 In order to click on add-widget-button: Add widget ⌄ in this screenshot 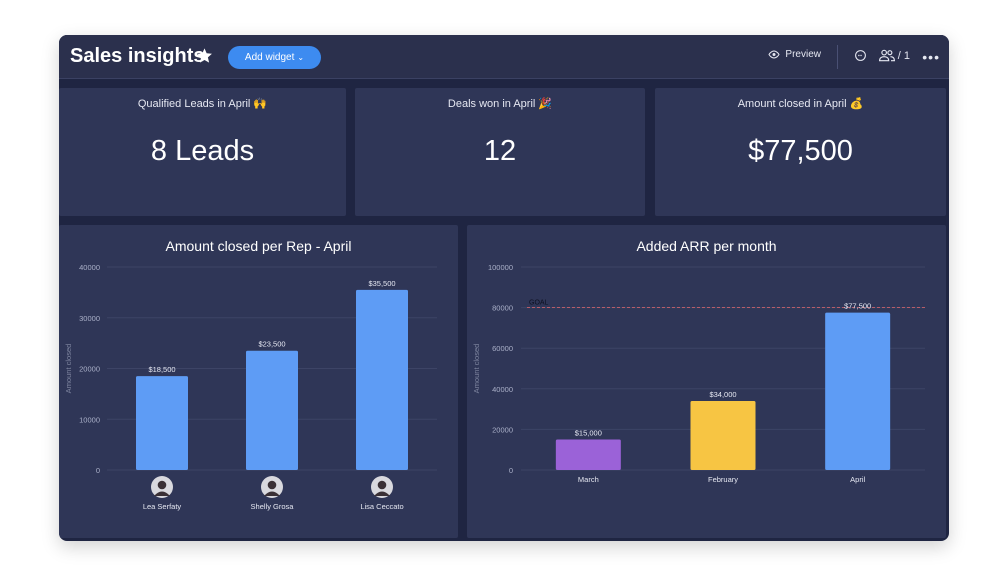, I will do `click(274, 57)`.